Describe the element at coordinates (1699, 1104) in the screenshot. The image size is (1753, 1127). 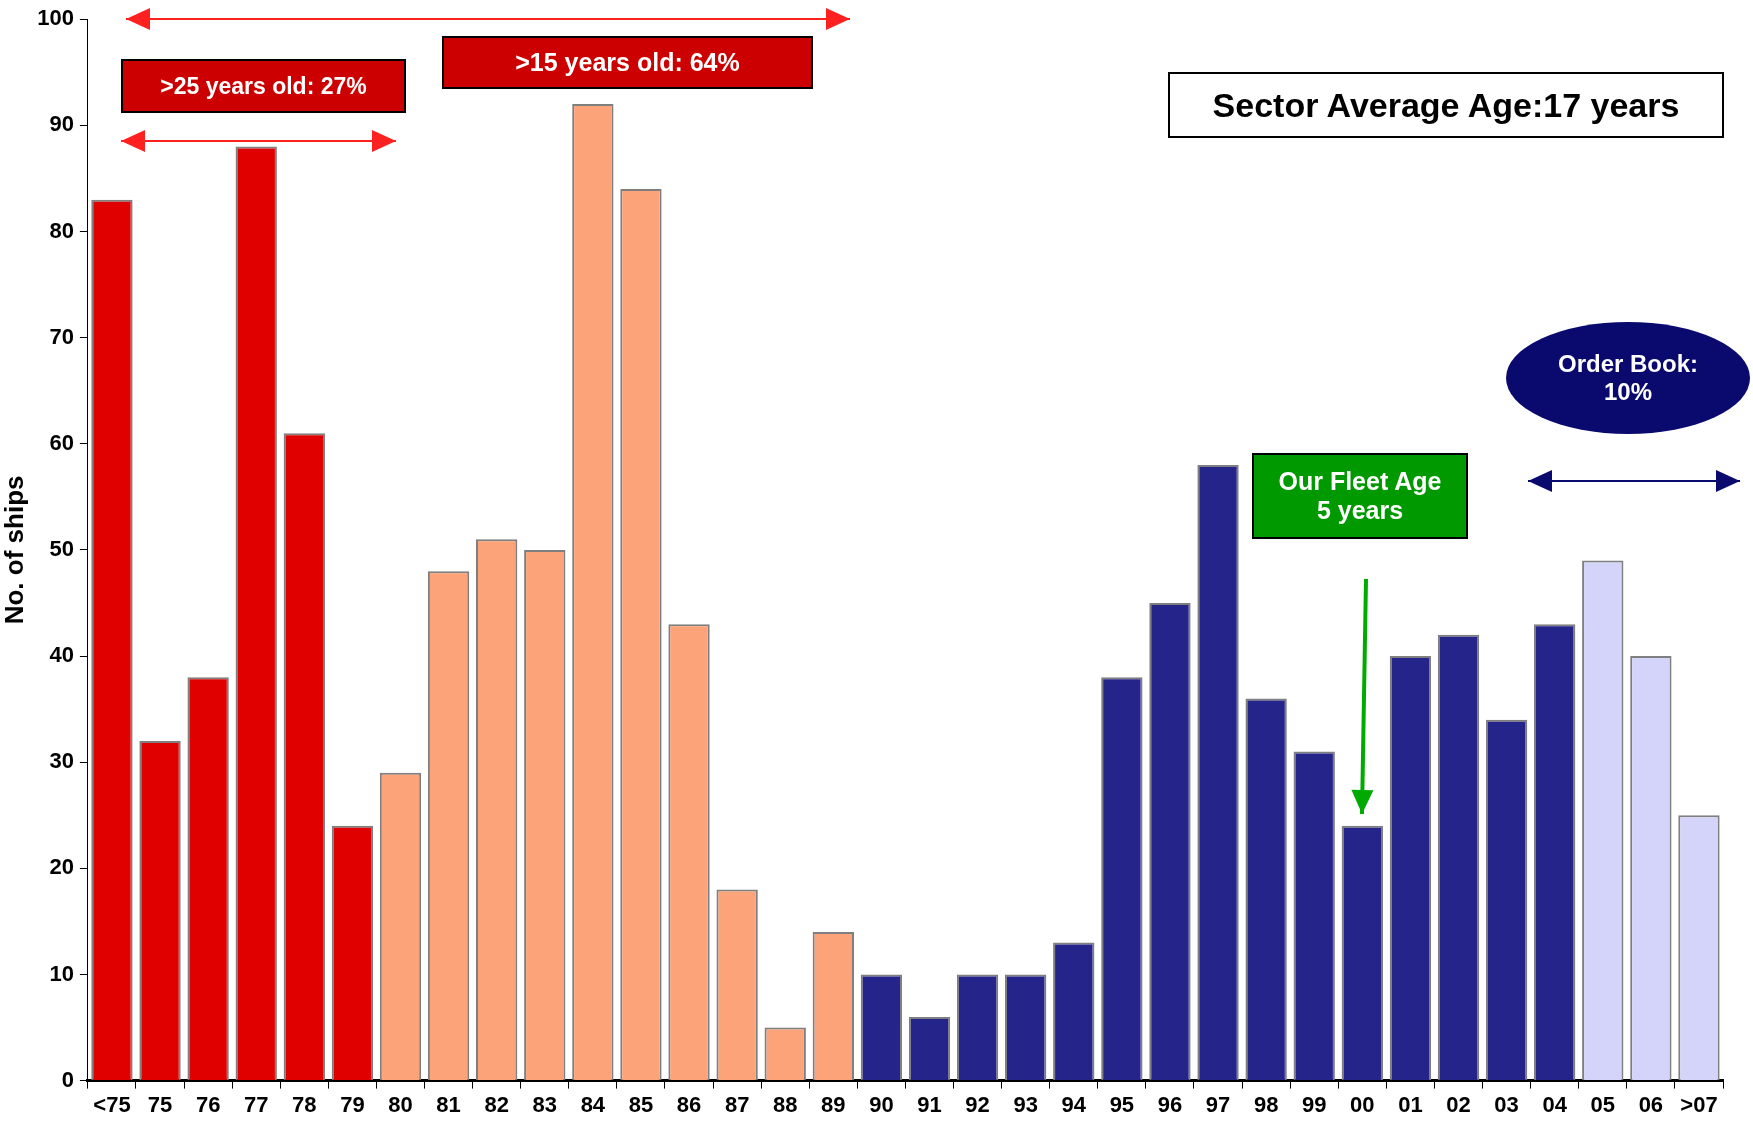
I see `x-tick-label: >07` at that location.